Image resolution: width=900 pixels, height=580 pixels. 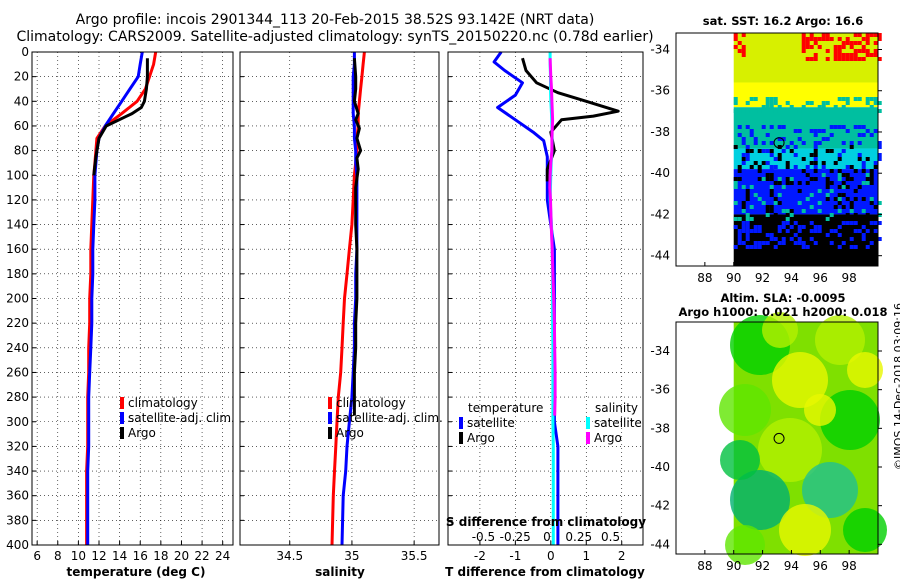 What do you see at coordinates (17, 348) in the screenshot?
I see `depth-tick-label: 240` at bounding box center [17, 348].